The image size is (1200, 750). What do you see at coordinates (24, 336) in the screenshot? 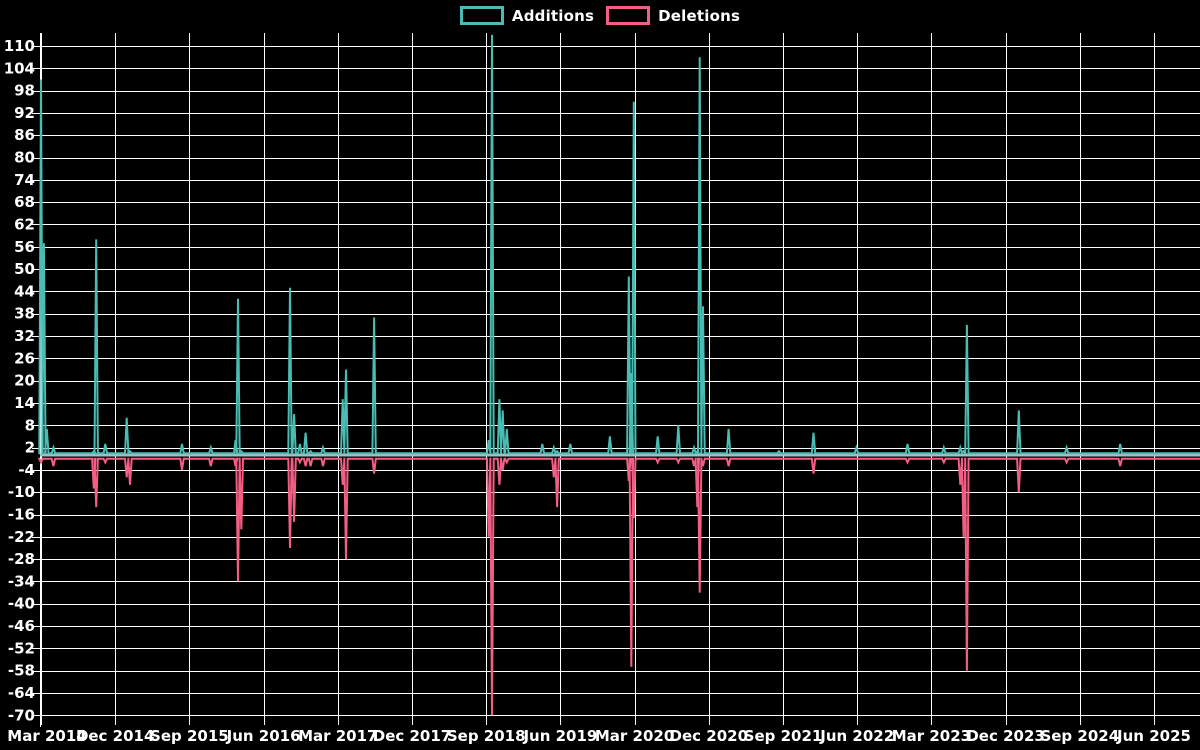
I see `y-tick-label: 32` at bounding box center [24, 336].